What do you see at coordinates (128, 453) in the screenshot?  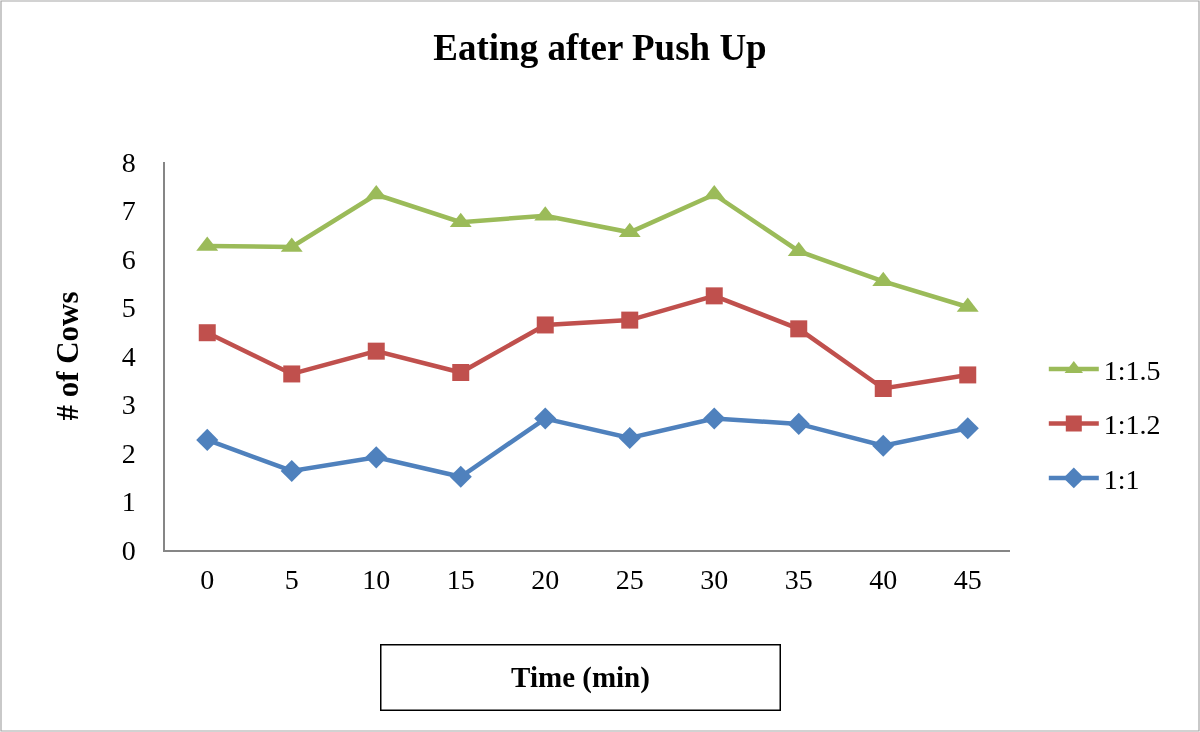 I see `y-tick-label: 2` at bounding box center [128, 453].